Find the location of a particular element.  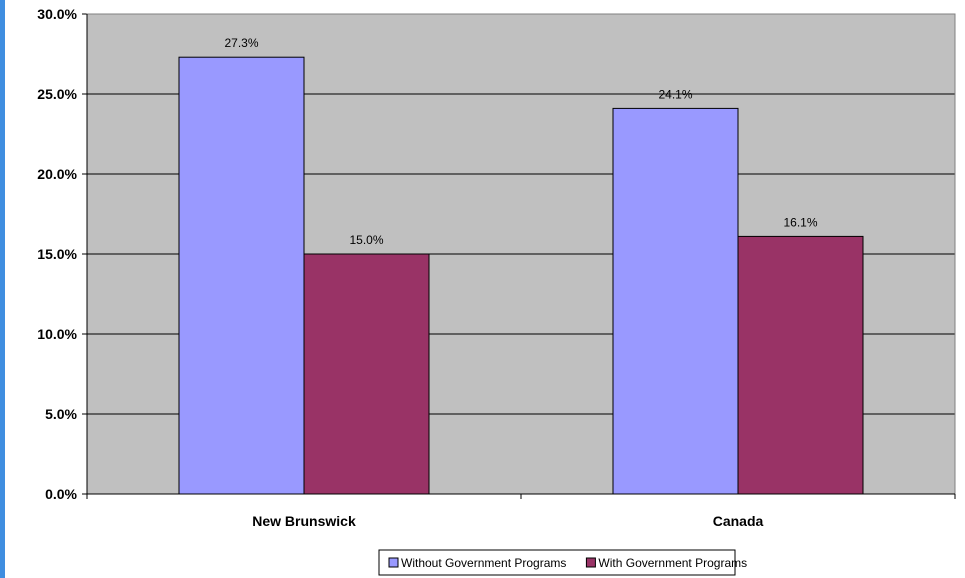

left-accent-bar is located at coordinates (2, 289).